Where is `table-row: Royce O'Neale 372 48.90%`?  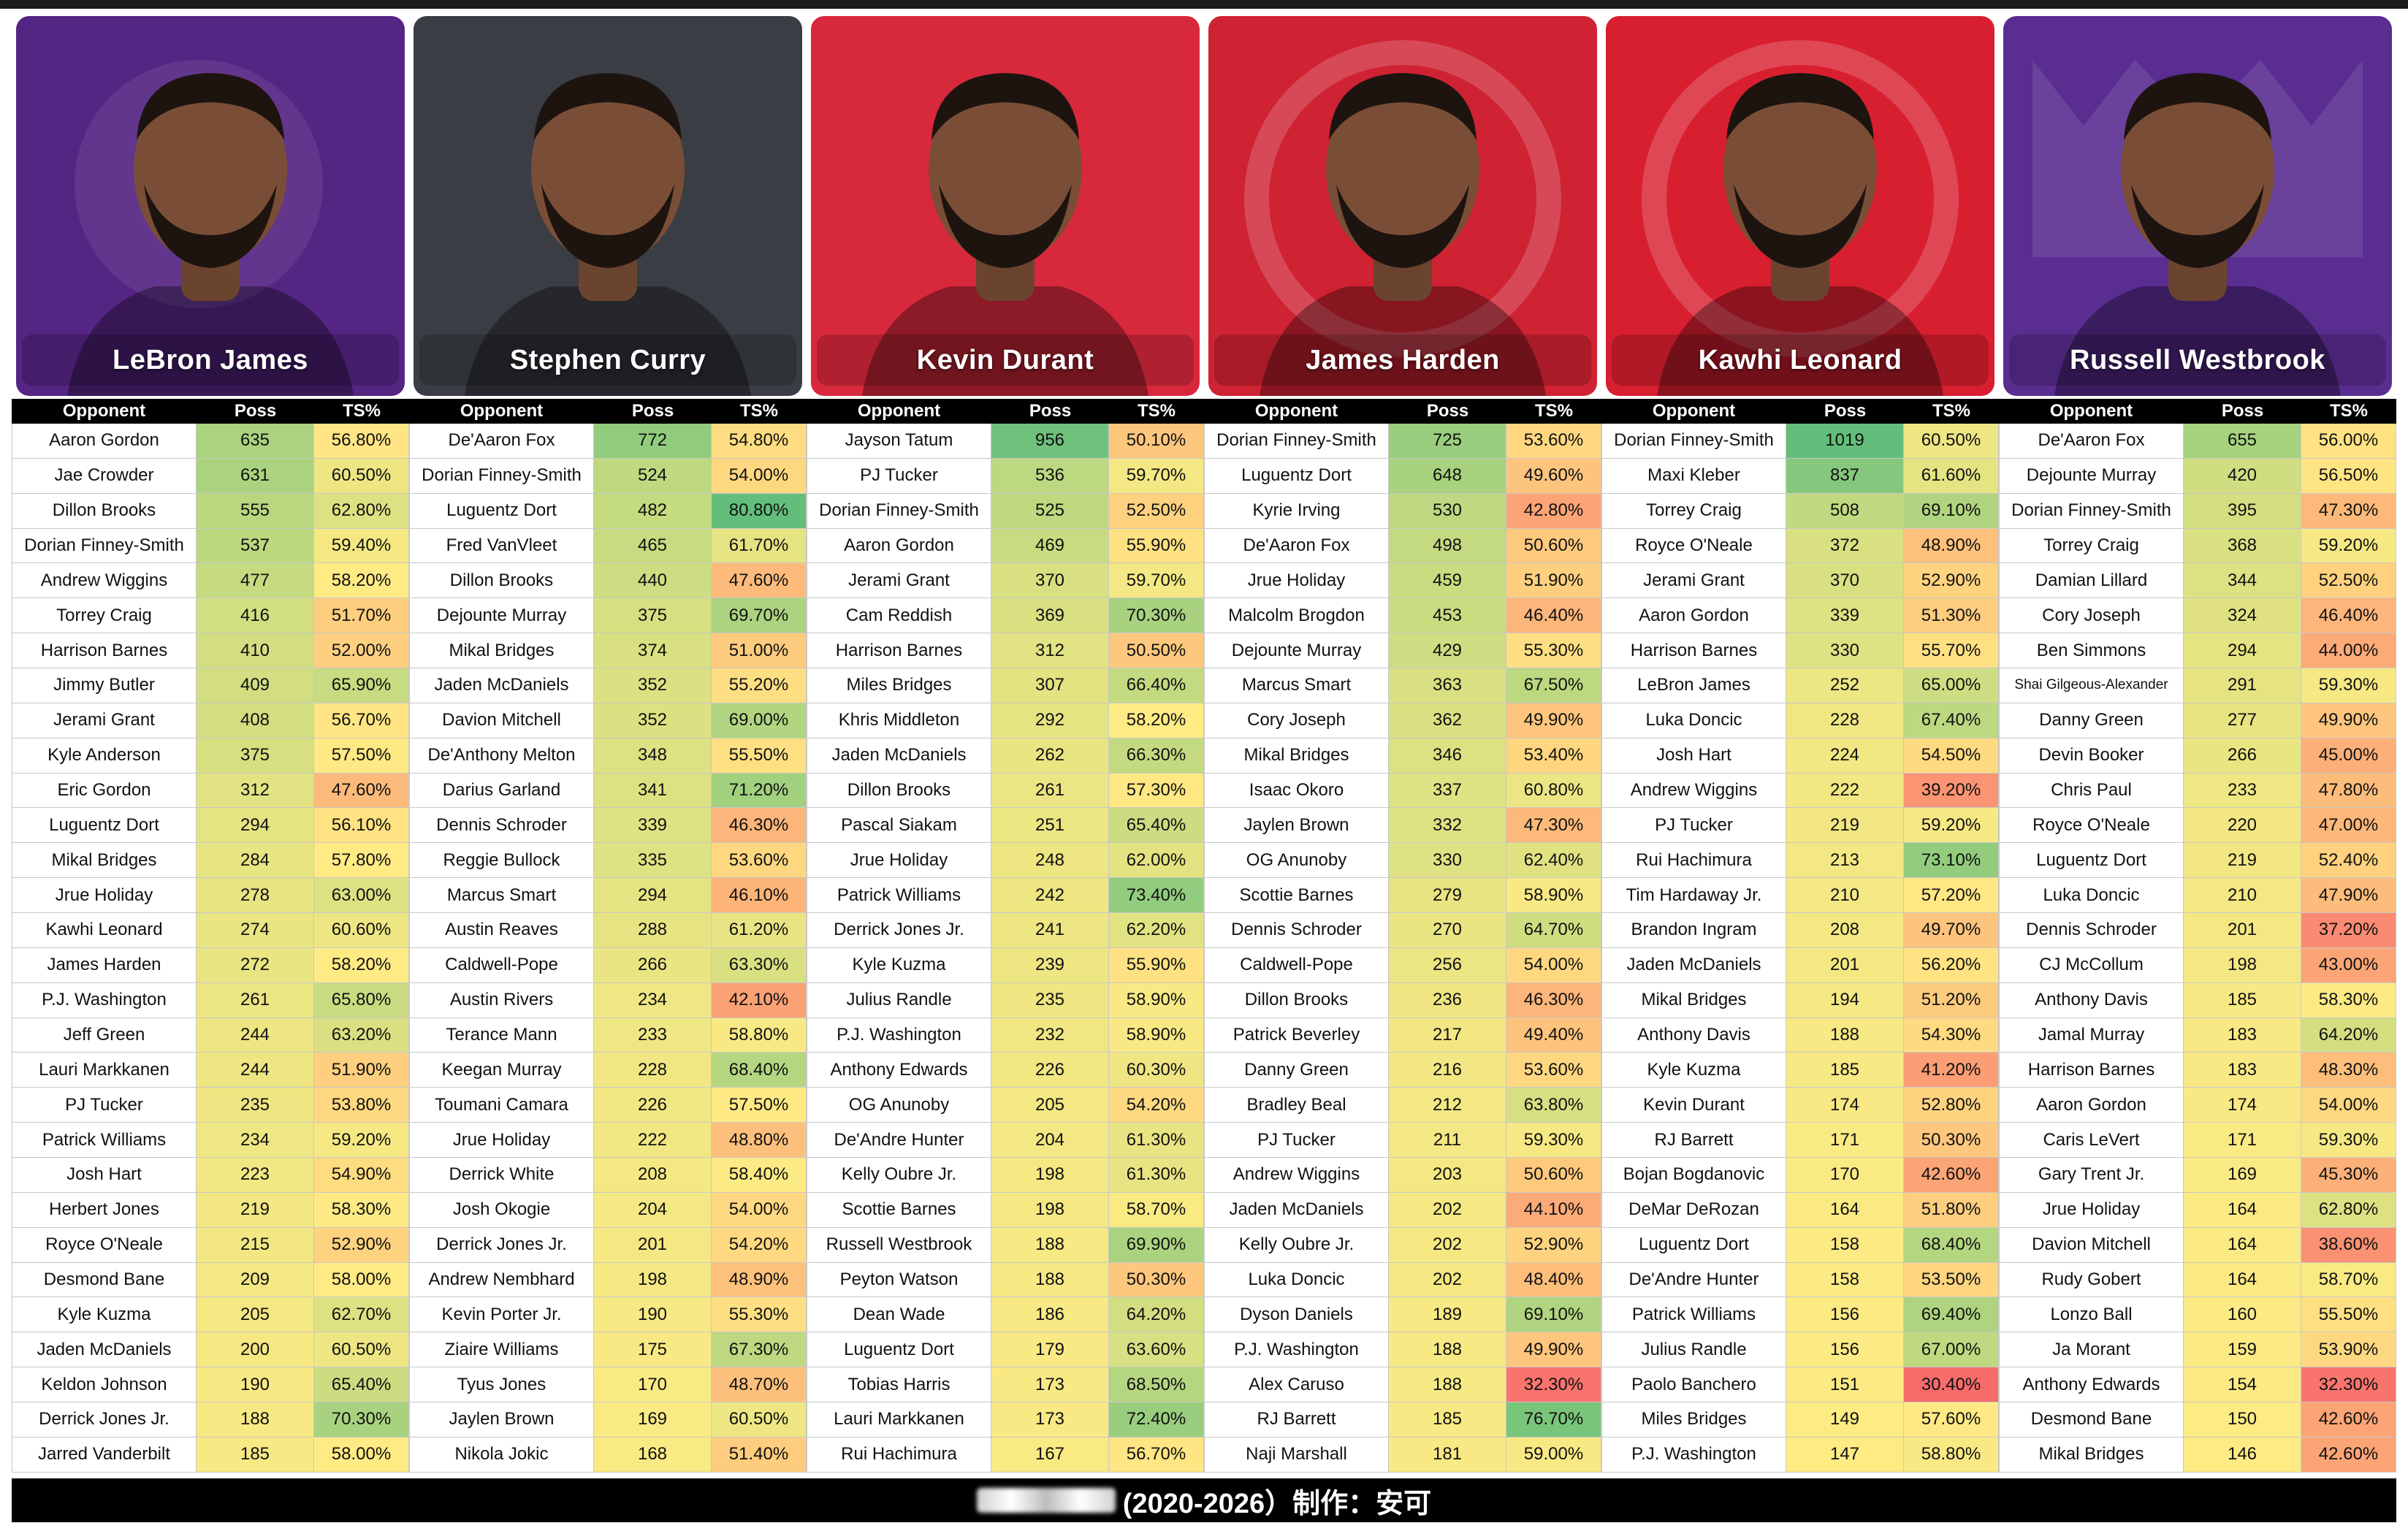
table-row: Royce O'Neale 372 48.90% is located at coordinates (1800, 546).